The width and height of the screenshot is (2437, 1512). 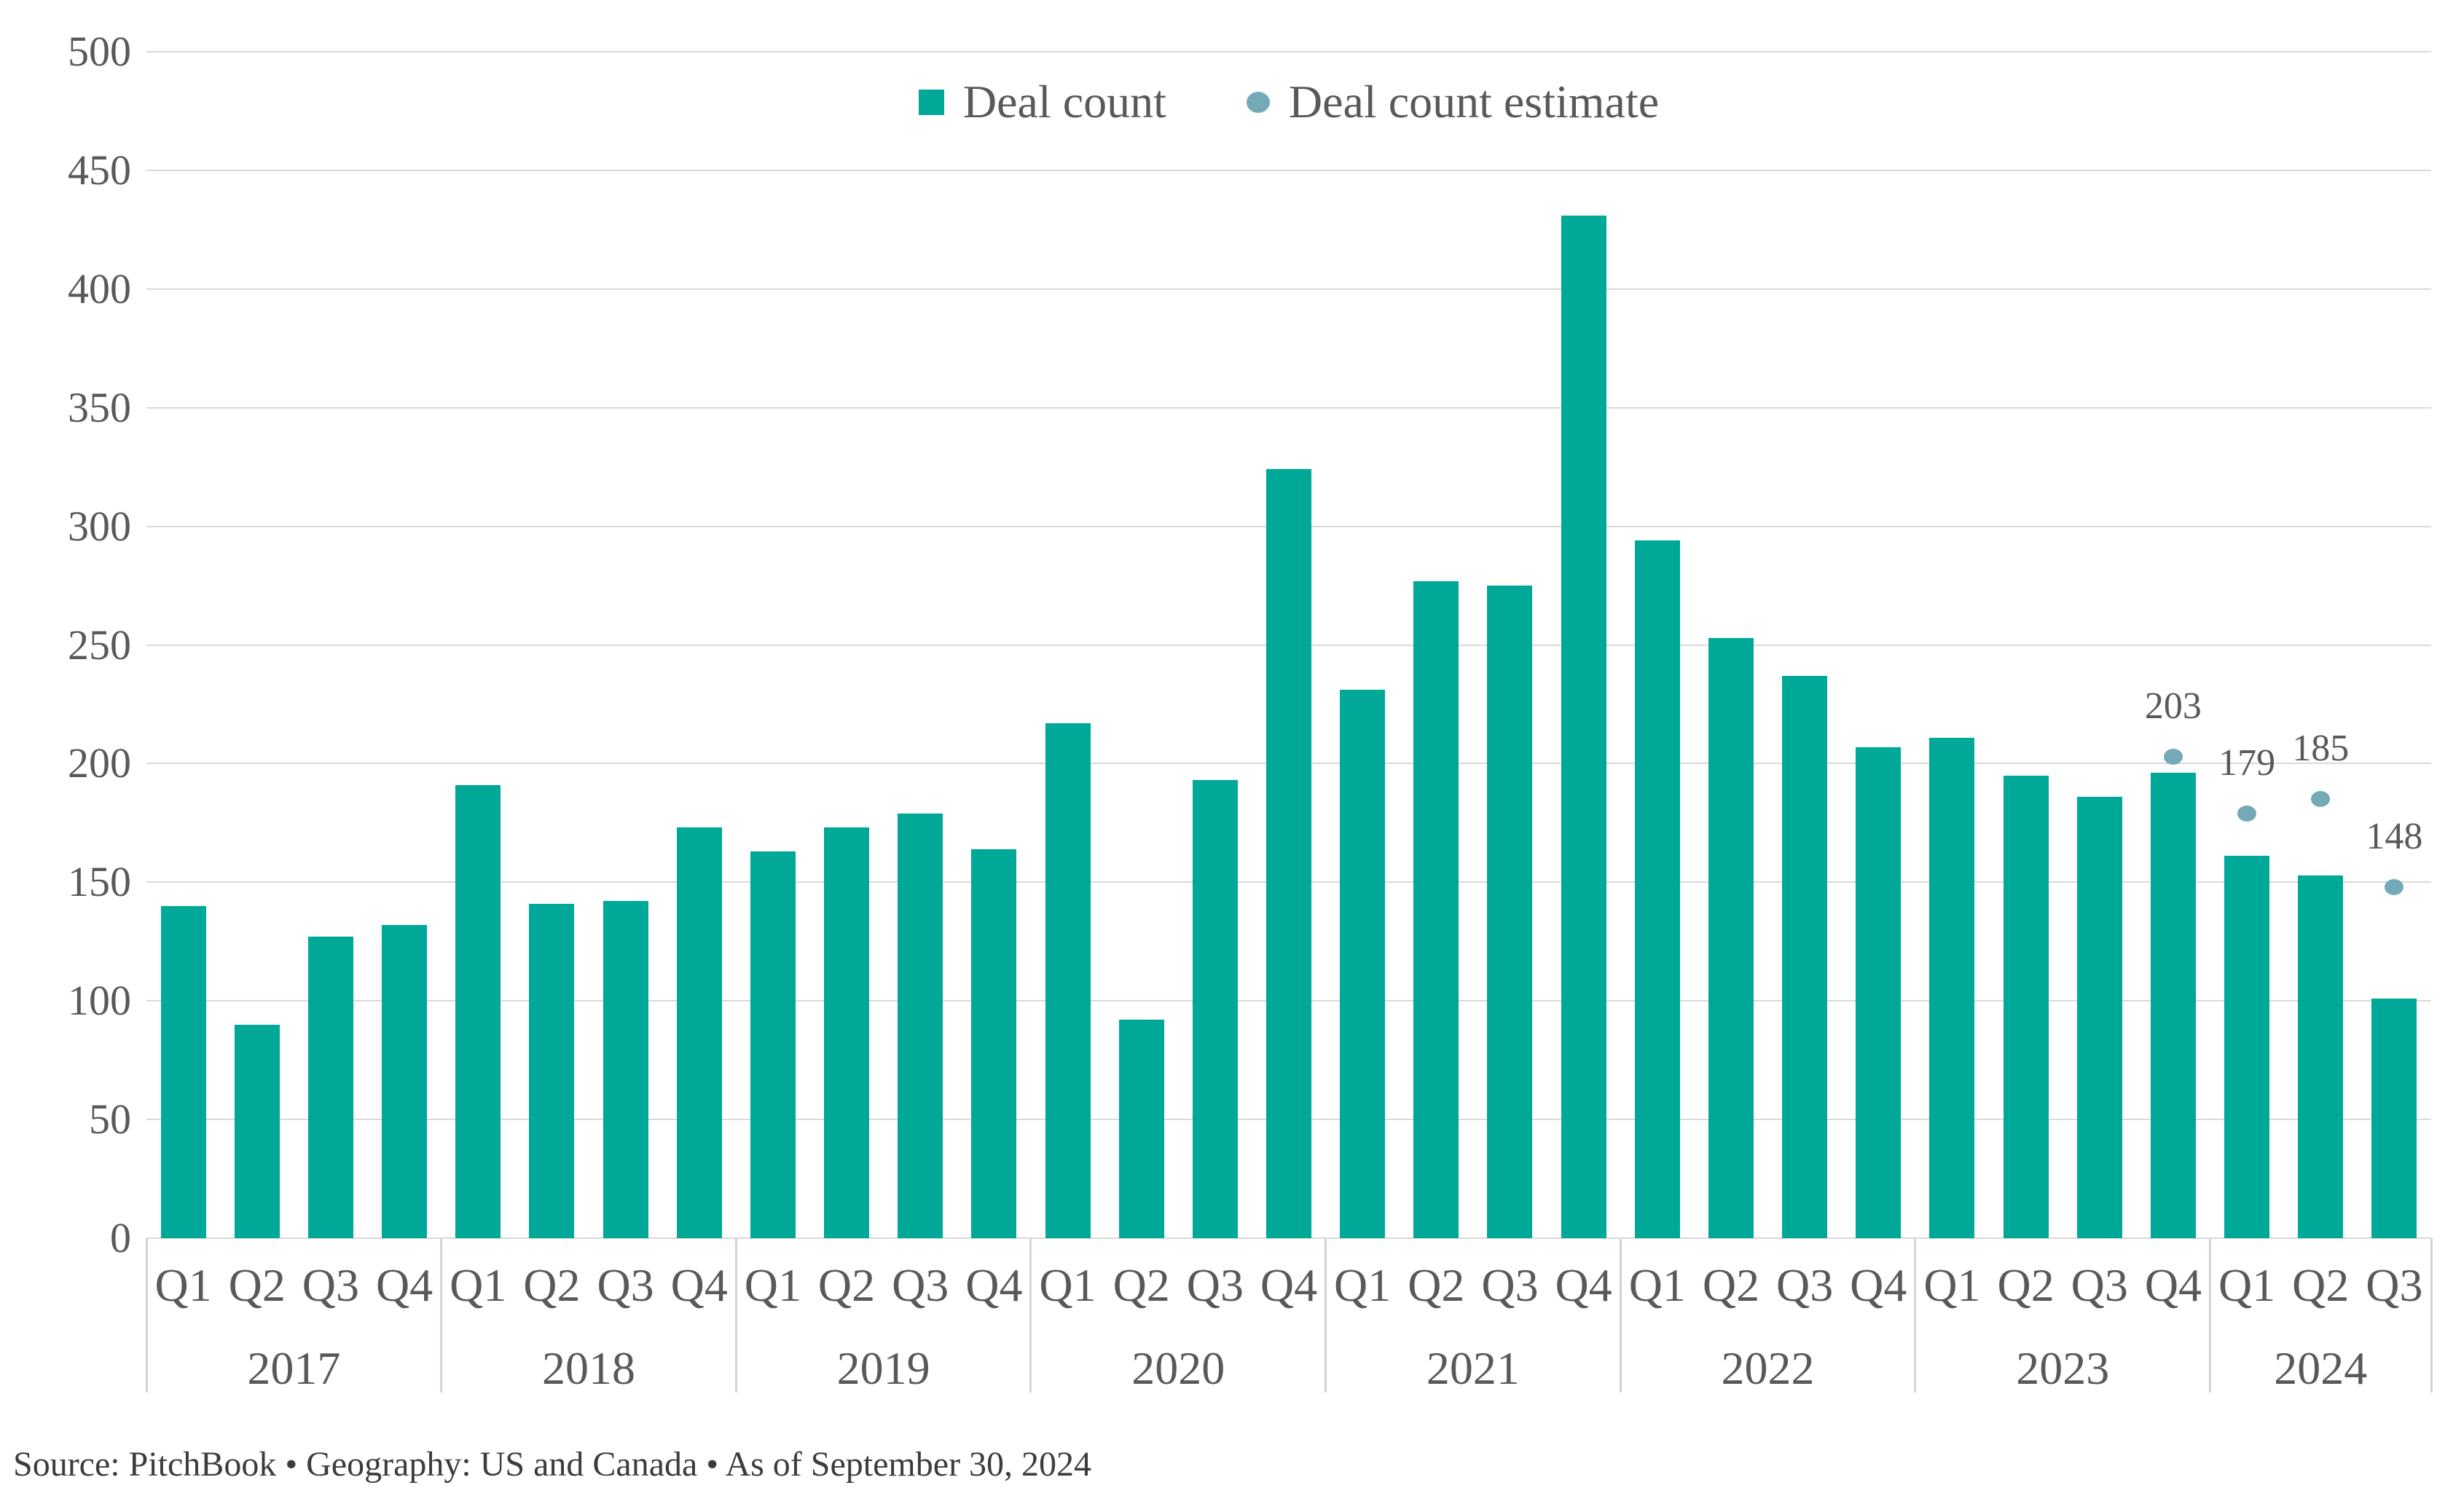 What do you see at coordinates (2321, 749) in the screenshot?
I see `estimate-value-label: 185` at bounding box center [2321, 749].